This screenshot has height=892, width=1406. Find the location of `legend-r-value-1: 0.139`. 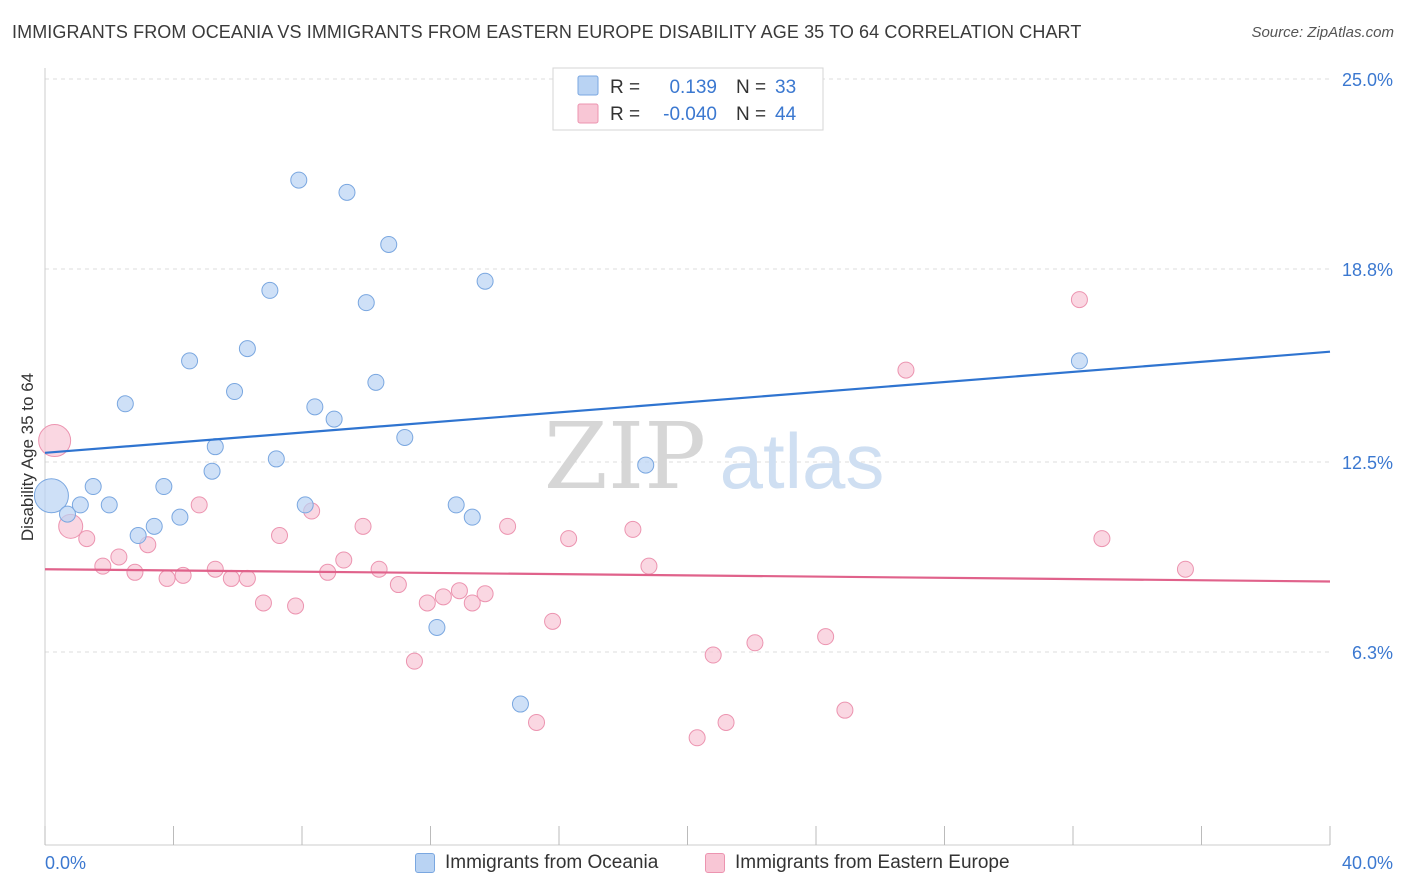

legend-r-value-1: 0.139 is located at coordinates (693, 87).